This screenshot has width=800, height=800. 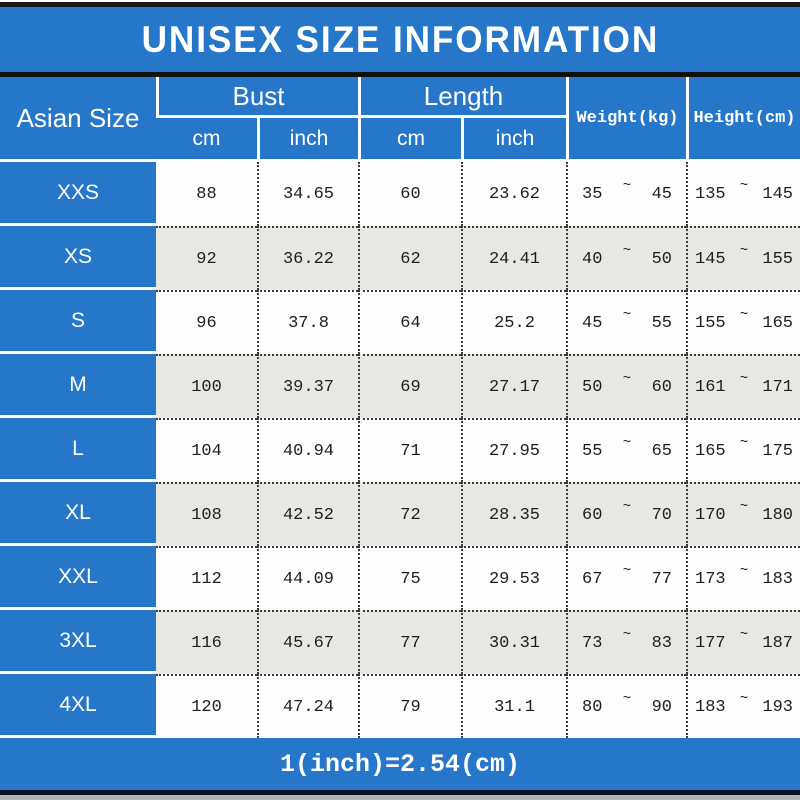 I want to click on weight-range-low: 60, so click(x=592, y=515).